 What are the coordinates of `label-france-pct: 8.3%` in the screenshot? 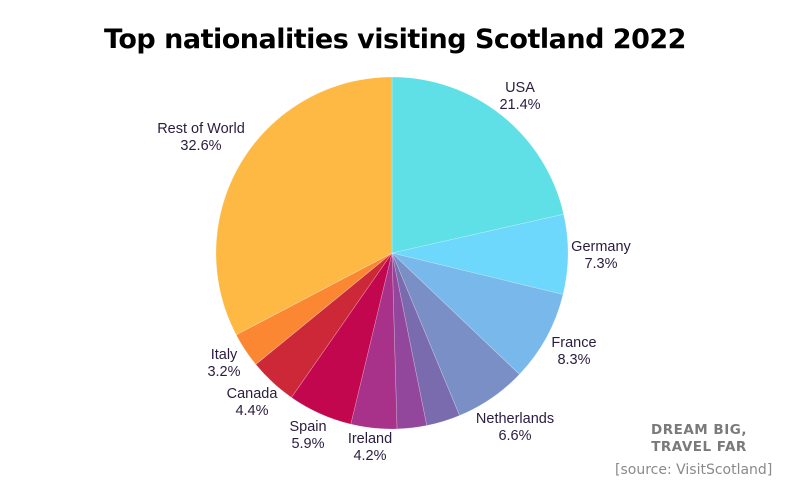 It's located at (574, 360).